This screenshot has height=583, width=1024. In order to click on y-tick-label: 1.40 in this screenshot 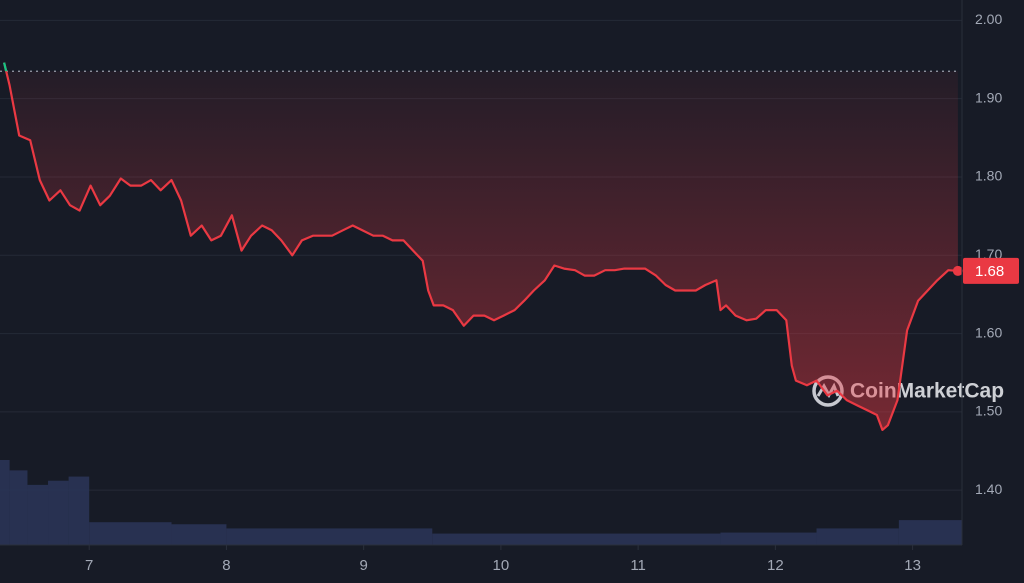, I will do `click(988, 489)`.